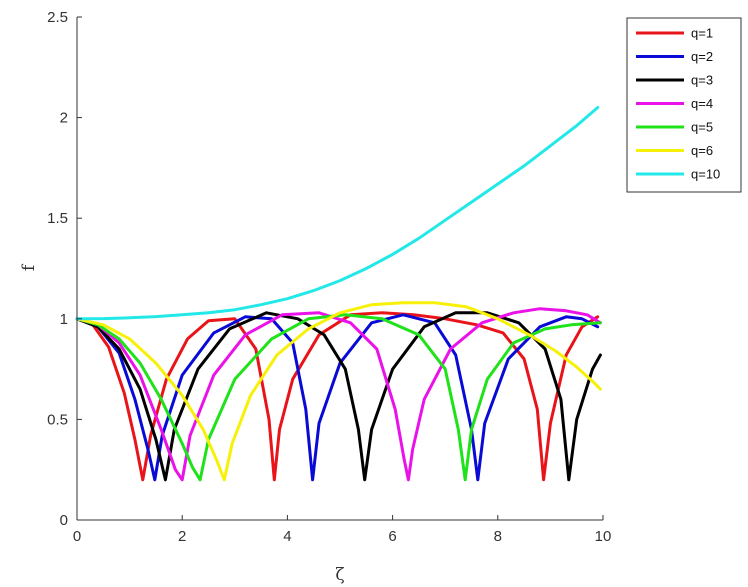  What do you see at coordinates (64, 520) in the screenshot?
I see `y-tick-label: 0` at bounding box center [64, 520].